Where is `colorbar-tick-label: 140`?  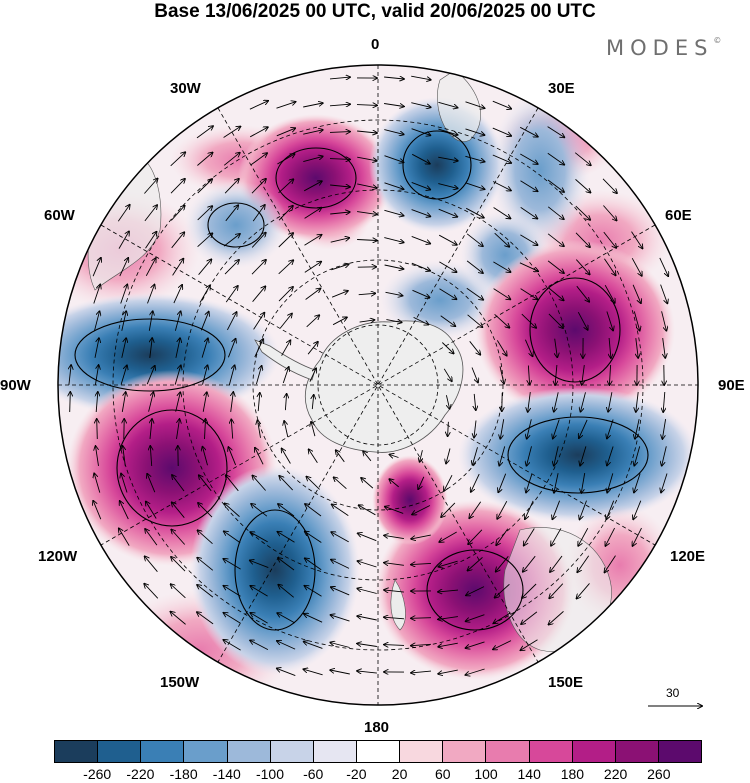 colorbar-tick-label: 140 is located at coordinates (529, 774).